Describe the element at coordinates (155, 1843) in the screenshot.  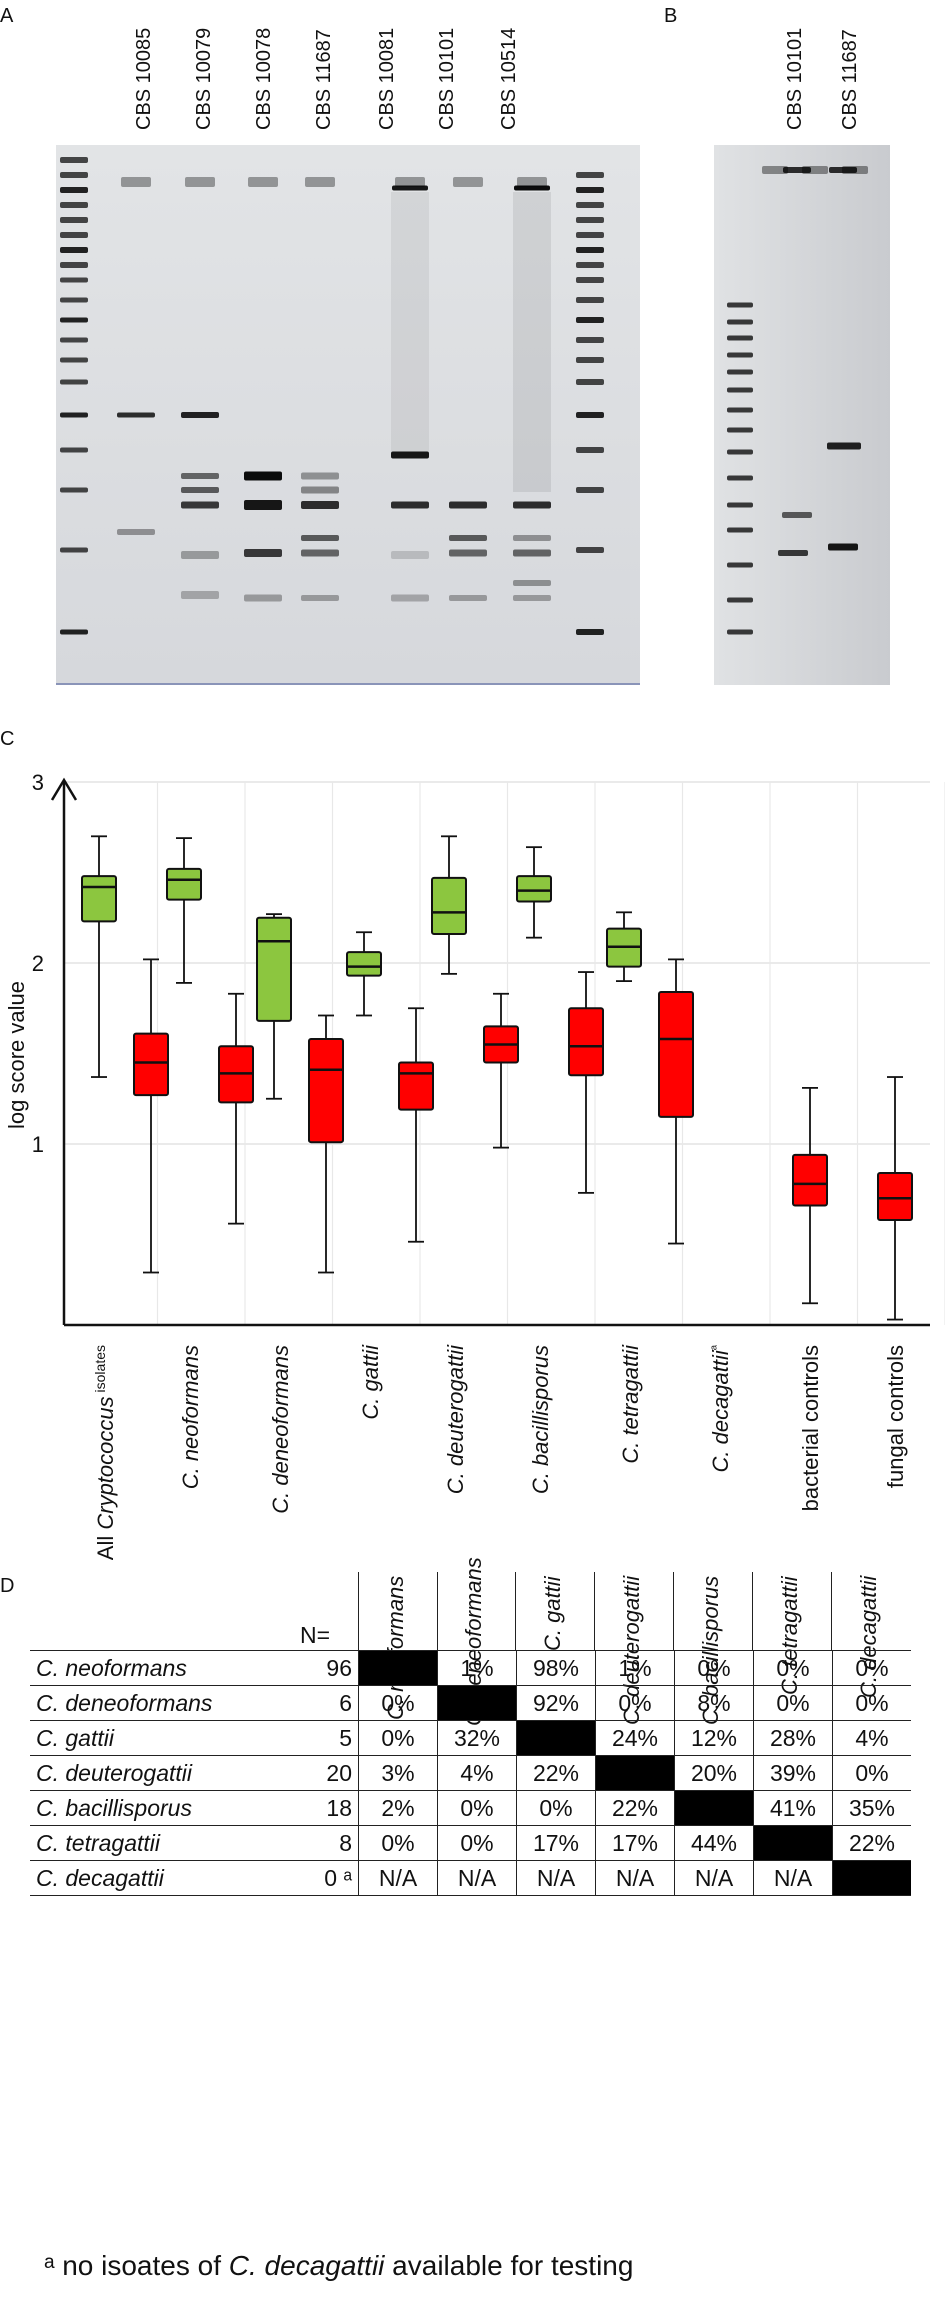
I see `row-species: C. tetragattii` at that location.